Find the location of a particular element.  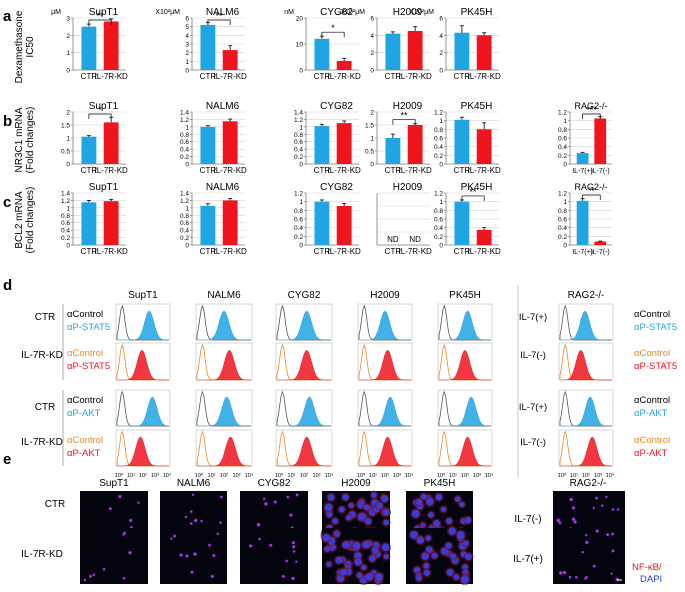

flow-frame is located at coordinates (143, 408).